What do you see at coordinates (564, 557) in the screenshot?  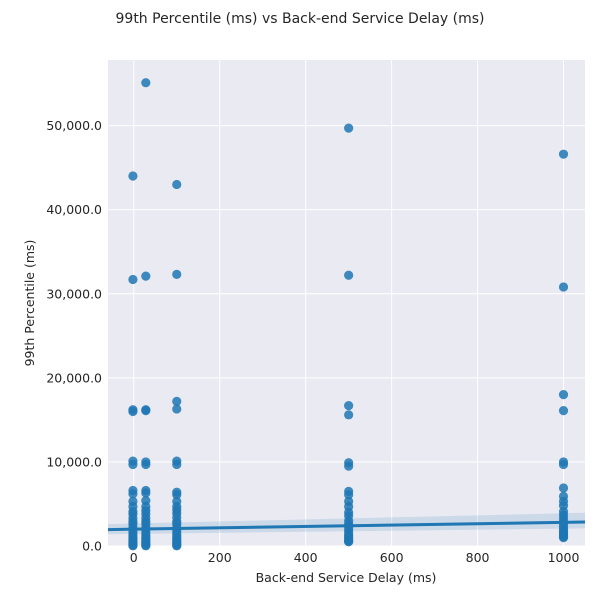 I see `x-tick-label: 1000` at bounding box center [564, 557].